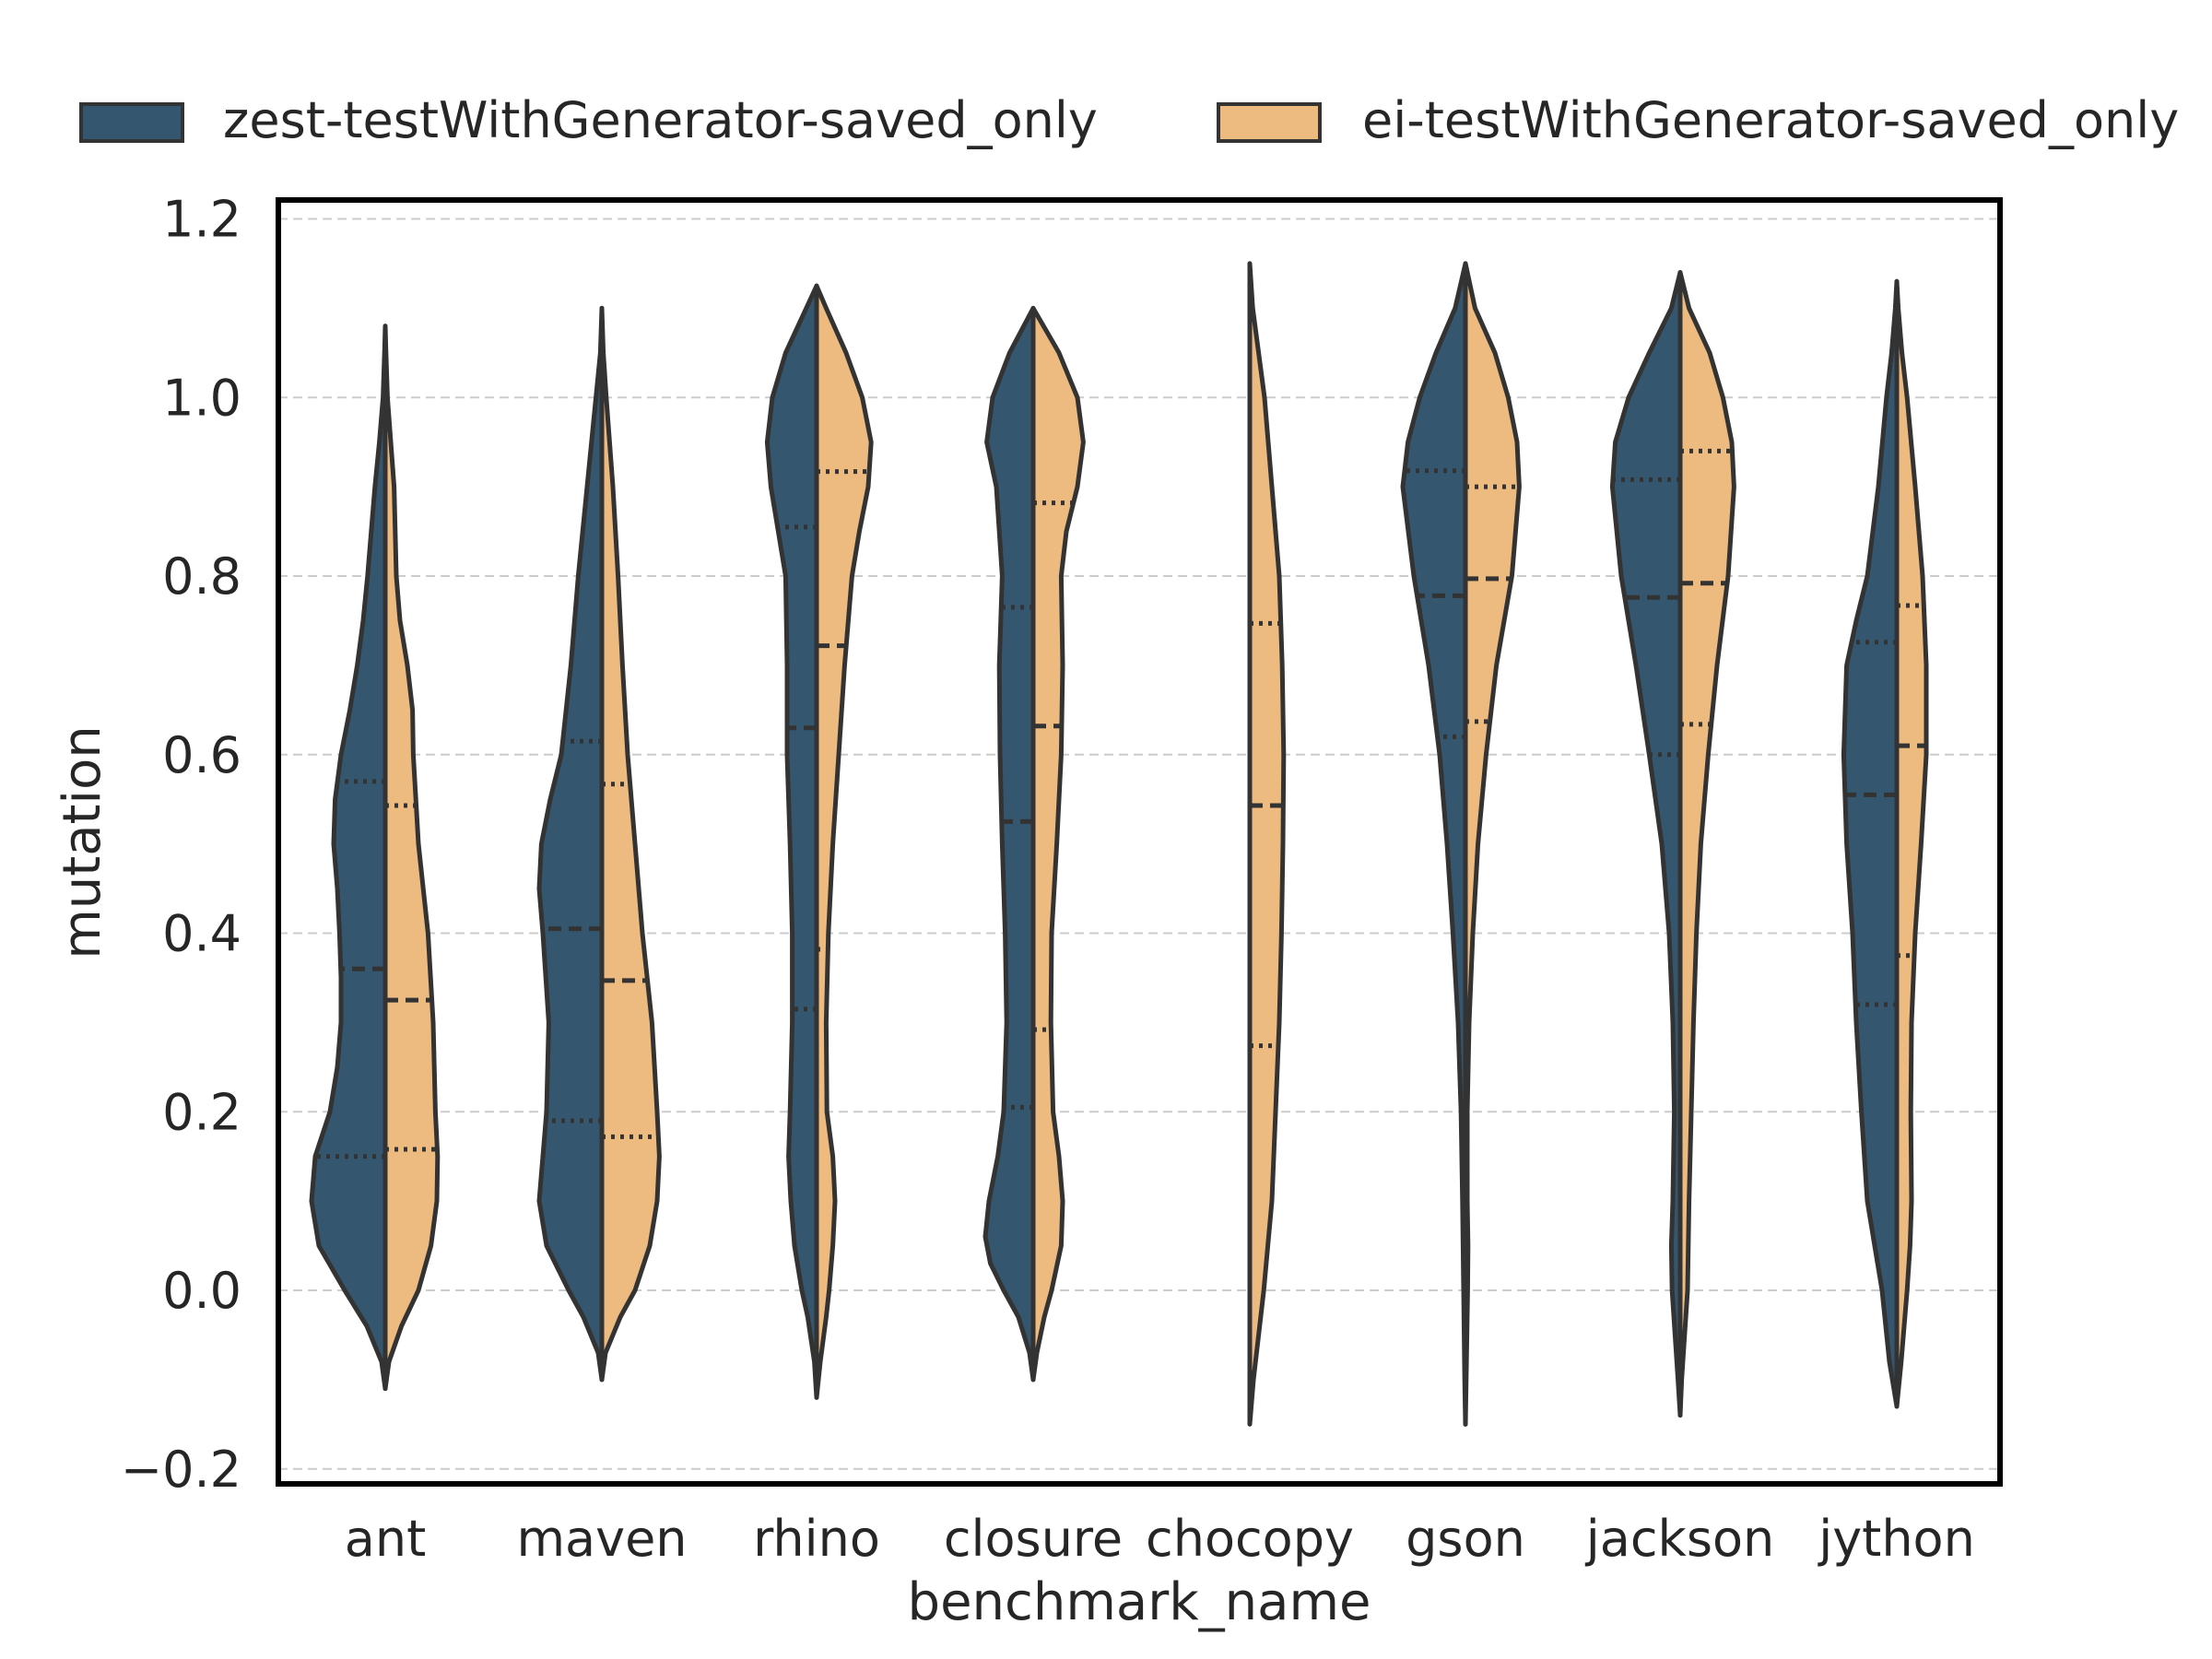 Image resolution: width=2212 pixels, height=1659 pixels. I want to click on y-tick-label: −0.2, so click(181, 1470).